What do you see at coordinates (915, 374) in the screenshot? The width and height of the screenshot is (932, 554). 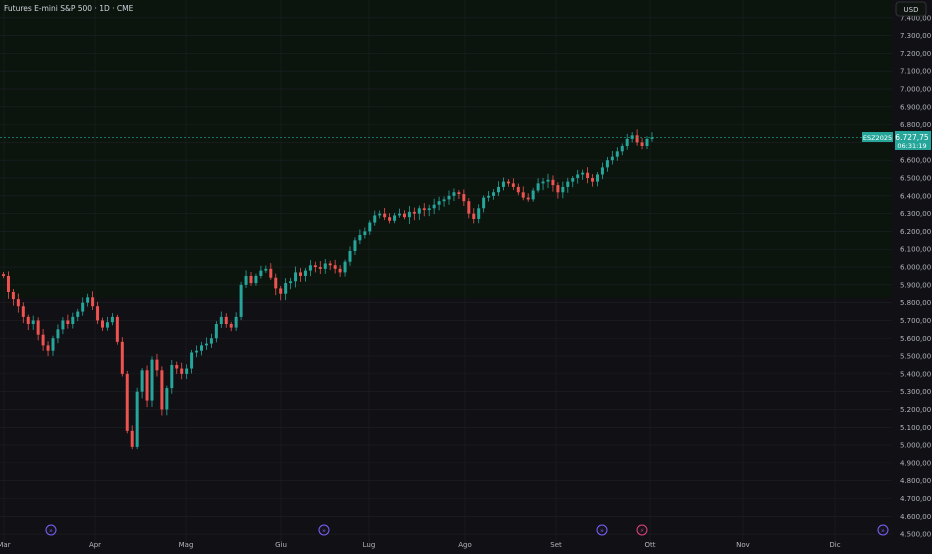 I see `price-tick-label: 5.400,00` at bounding box center [915, 374].